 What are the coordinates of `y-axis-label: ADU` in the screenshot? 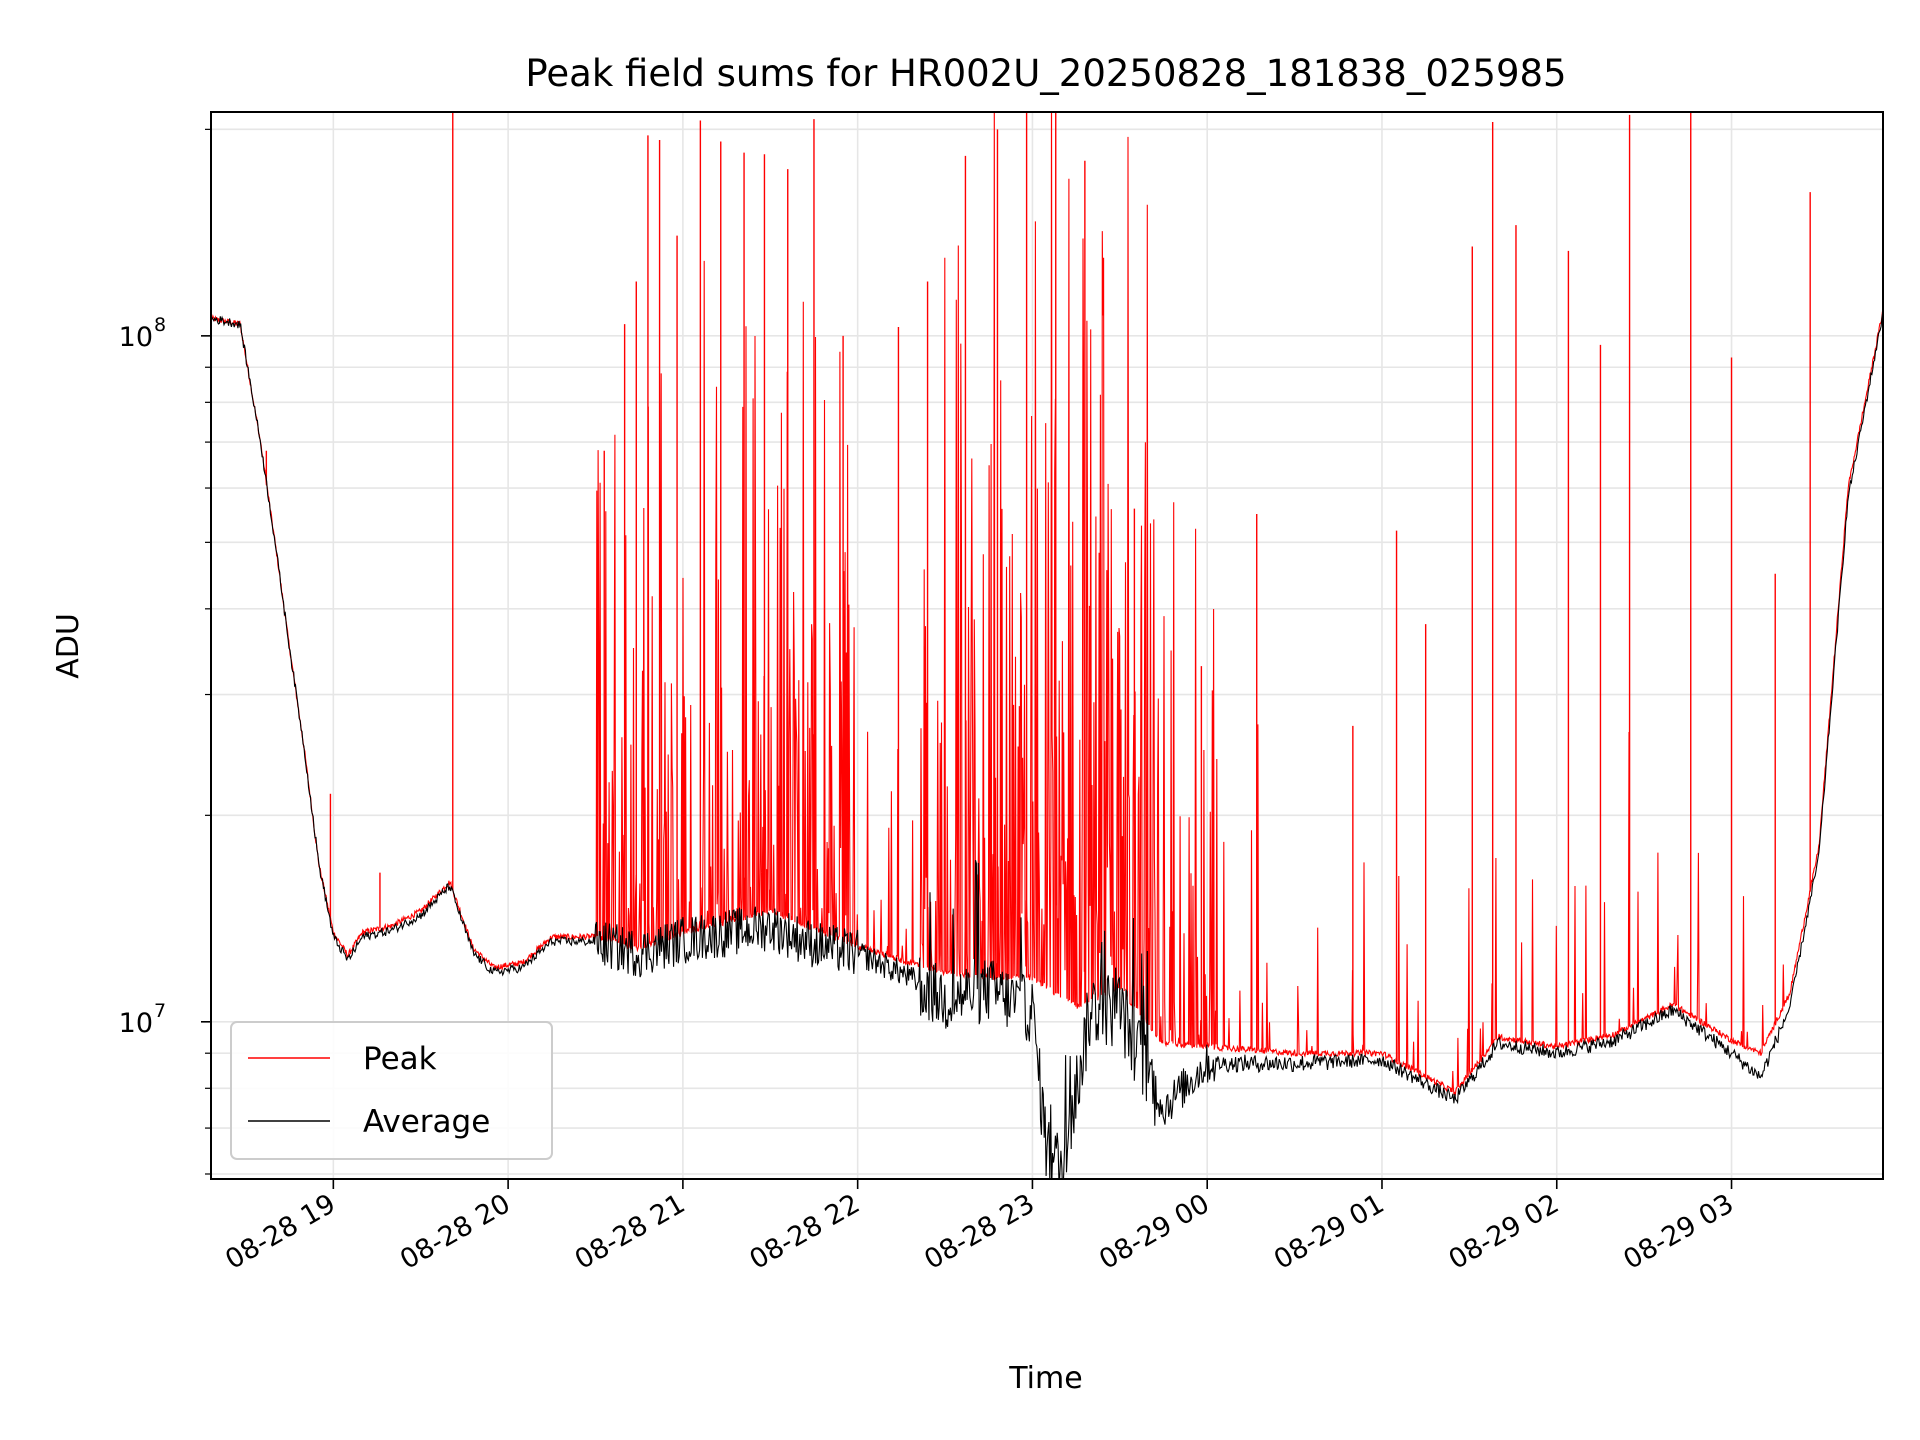 It's located at (68, 646).